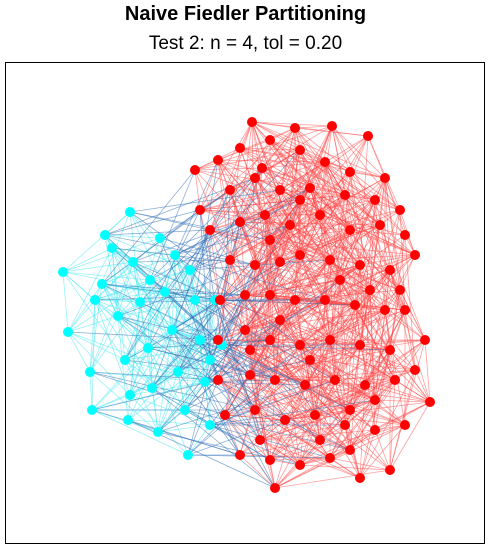 Image resolution: width=491 pixels, height=550 pixels. What do you see at coordinates (245, 43) in the screenshot?
I see `figure-subtitle: Test 2: n = 4, tol = 0.20` at bounding box center [245, 43].